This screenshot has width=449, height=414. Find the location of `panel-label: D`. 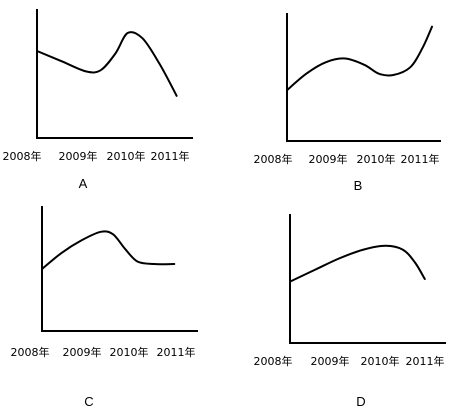

panel-label: D is located at coordinates (360, 401).